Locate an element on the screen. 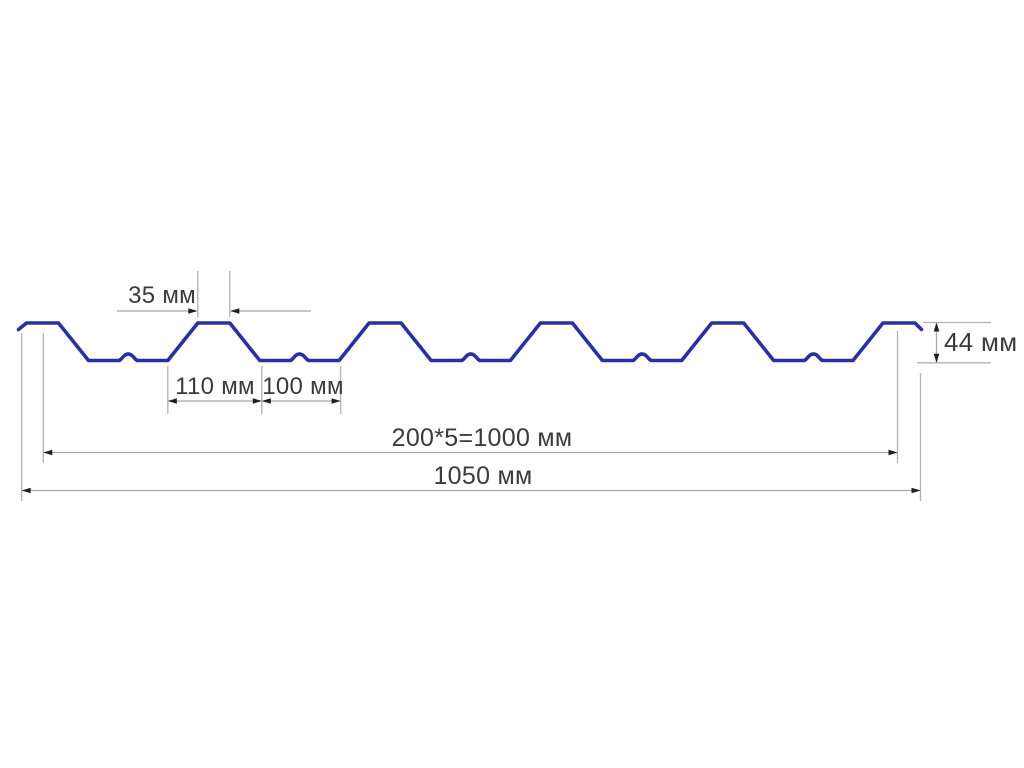 The height and width of the screenshot is (768, 1024). dimension-height: 44 мм is located at coordinates (967, 342).